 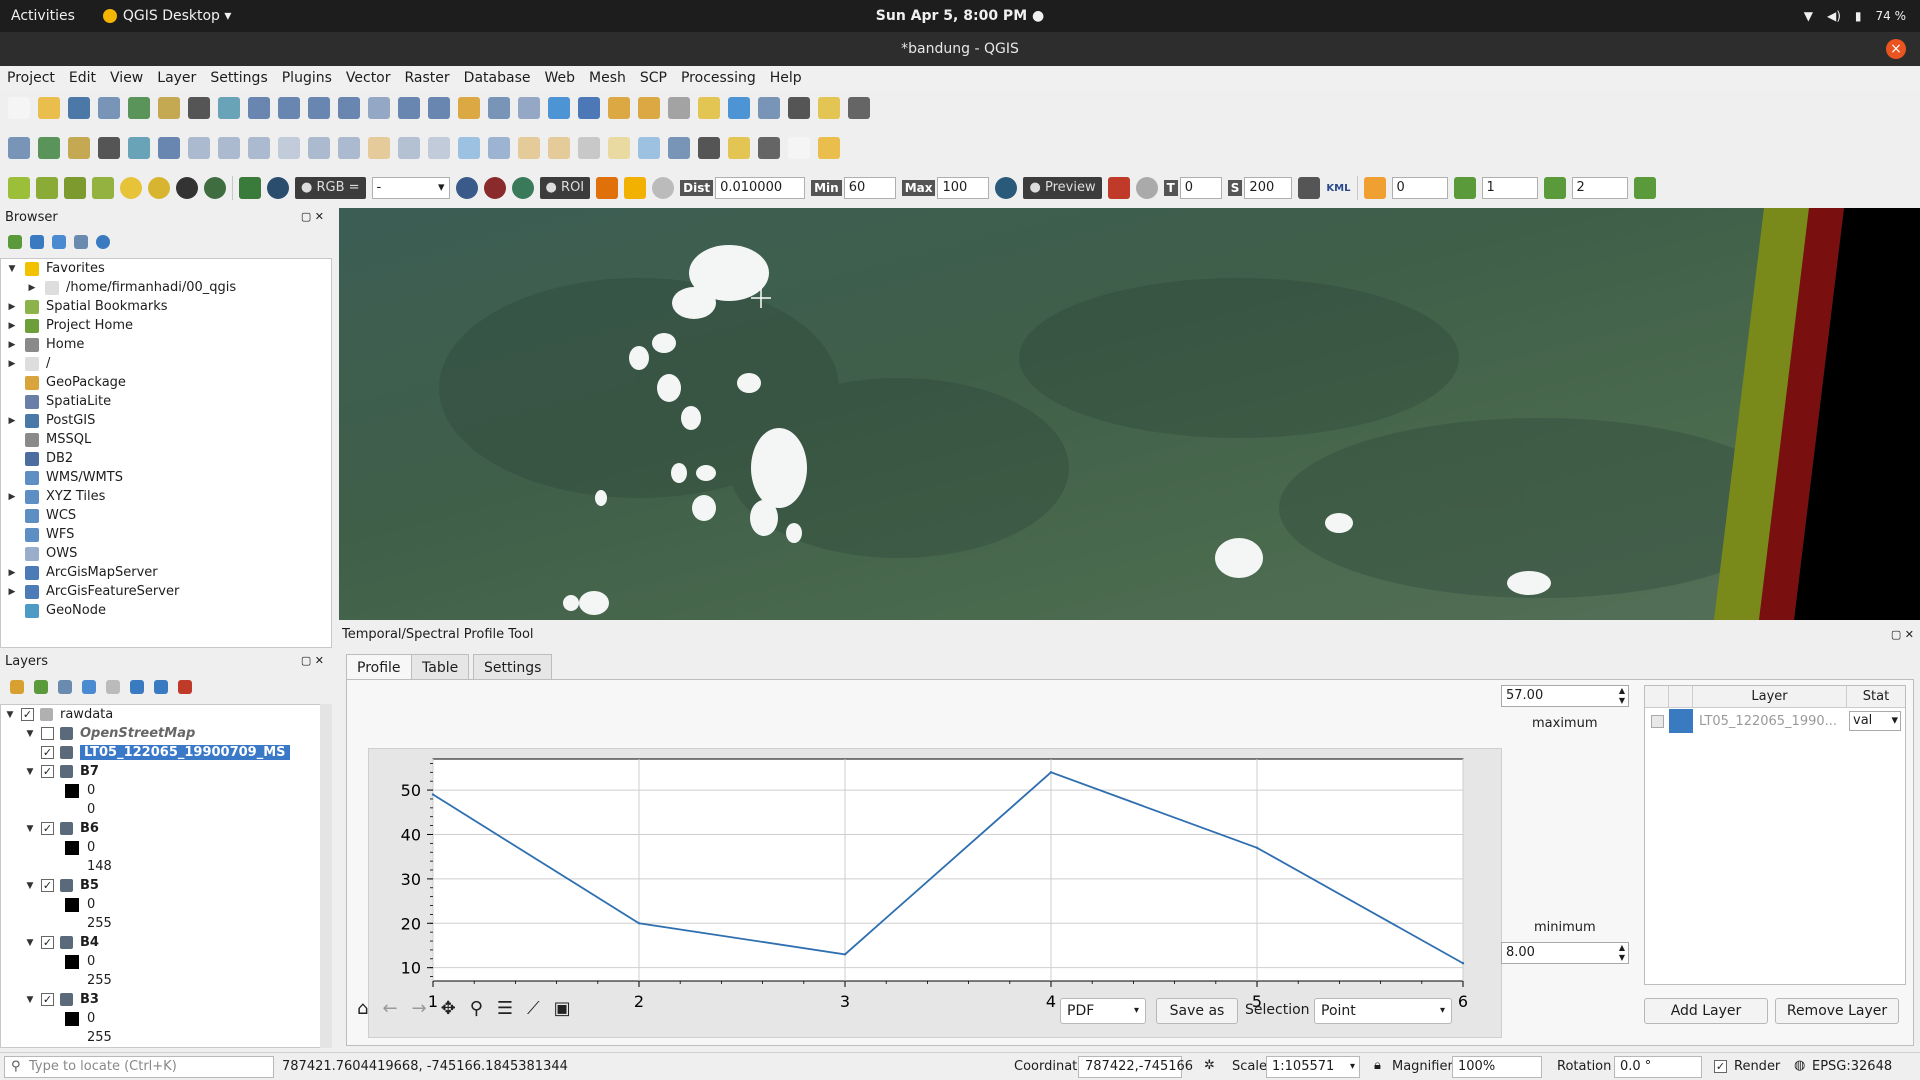 What do you see at coordinates (560, 78) in the screenshot?
I see `menu-web: Web` at bounding box center [560, 78].